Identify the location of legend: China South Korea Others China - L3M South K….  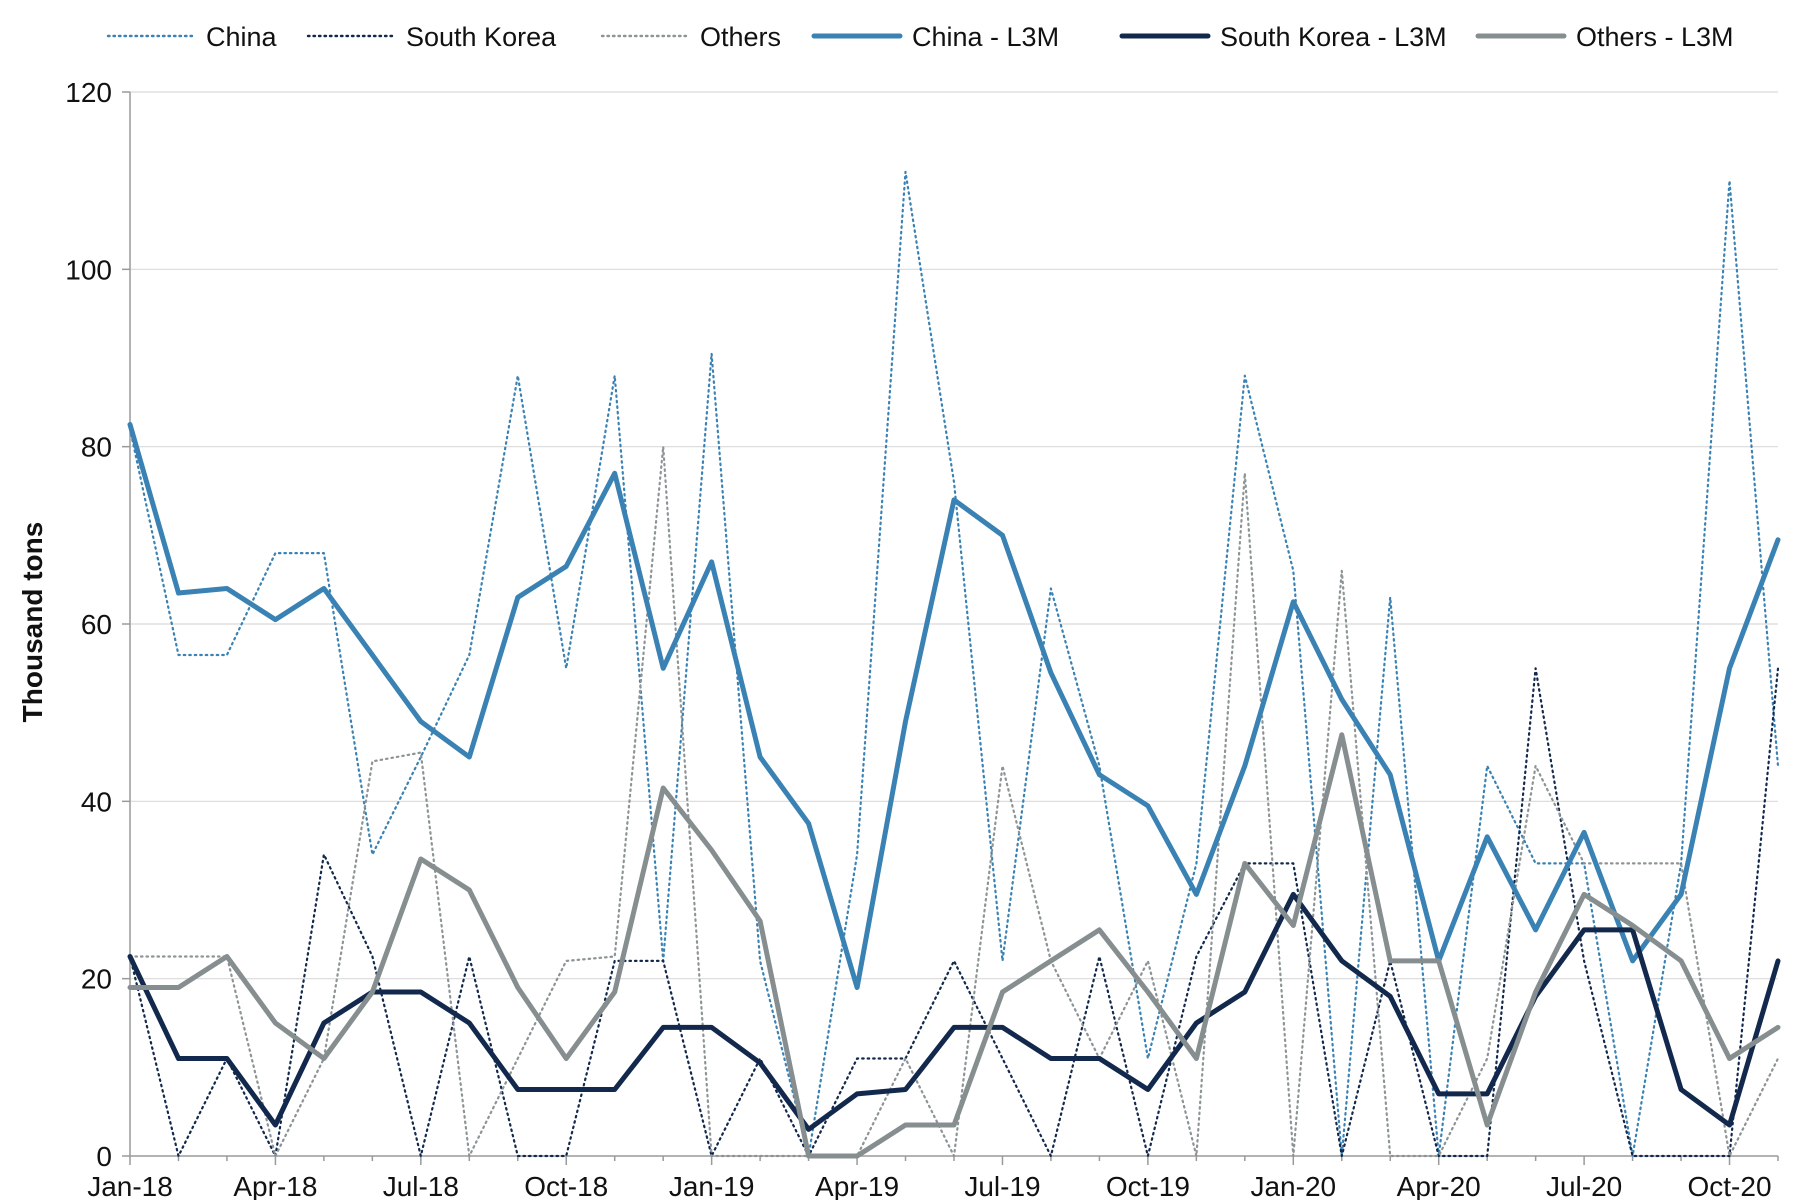
(920, 37).